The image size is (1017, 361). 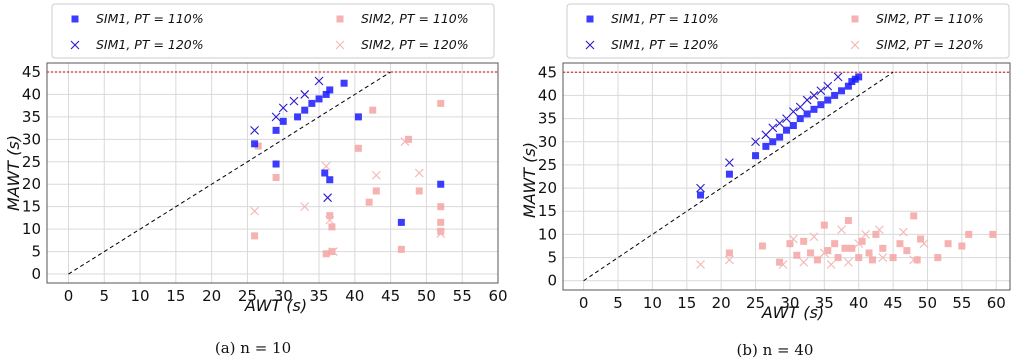 What do you see at coordinates (686, 303) in the screenshot?
I see `x-tick-label: 15` at bounding box center [686, 303].